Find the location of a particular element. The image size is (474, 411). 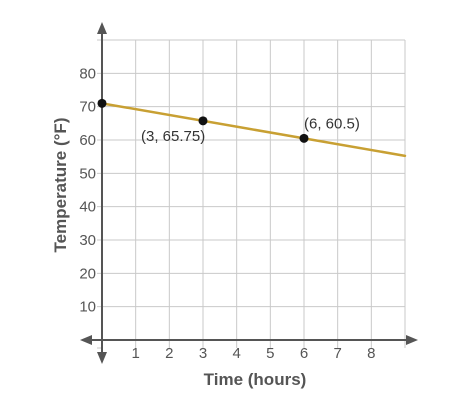

x-tick-label: 6 is located at coordinates (304, 353).